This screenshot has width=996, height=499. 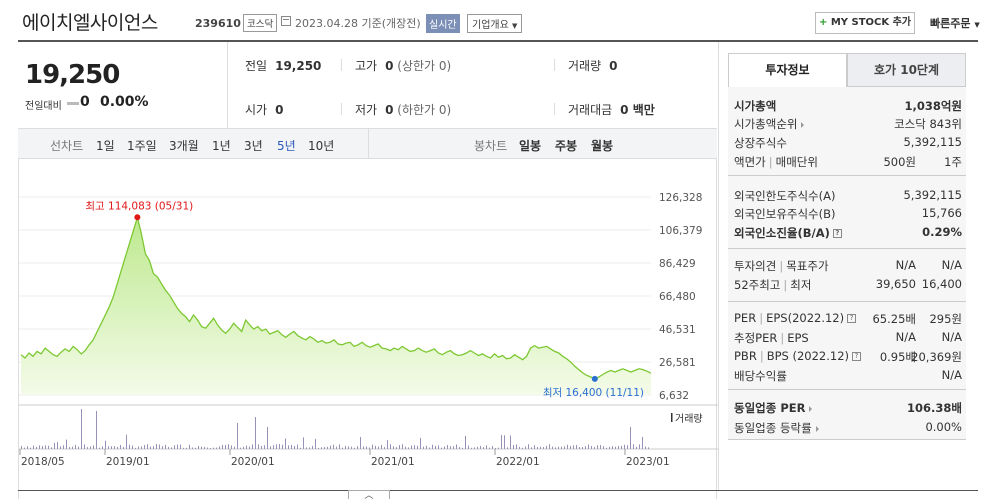 I want to click on candle-weekly: 주봉, so click(x=566, y=146).